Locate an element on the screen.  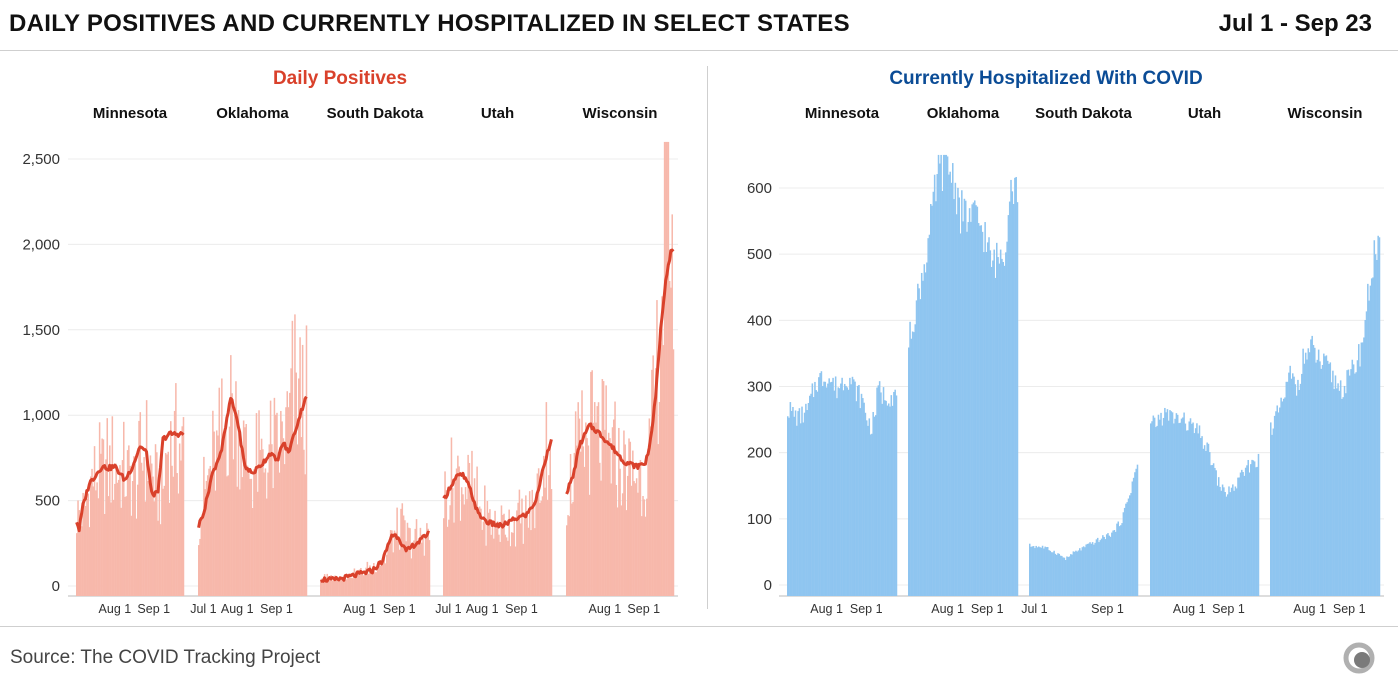
panel-title-hospitalized: Currently Hospitalized With COVID is located at coordinates (1046, 78).